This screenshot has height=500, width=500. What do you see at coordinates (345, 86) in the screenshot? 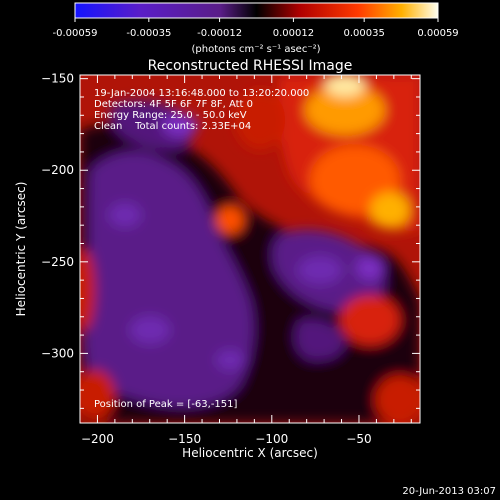
I see `heatmap-peak` at bounding box center [345, 86].